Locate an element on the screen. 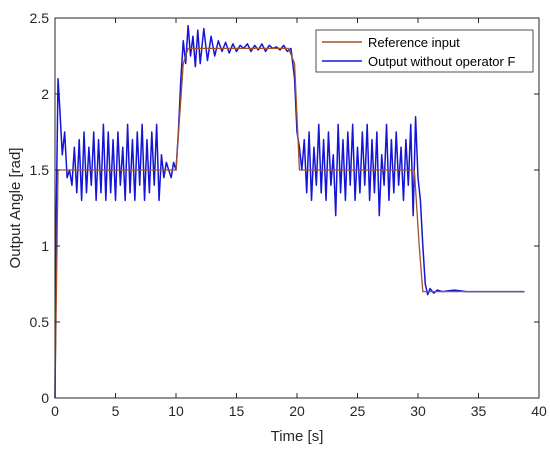  x-tick-label: 30 is located at coordinates (418, 411).